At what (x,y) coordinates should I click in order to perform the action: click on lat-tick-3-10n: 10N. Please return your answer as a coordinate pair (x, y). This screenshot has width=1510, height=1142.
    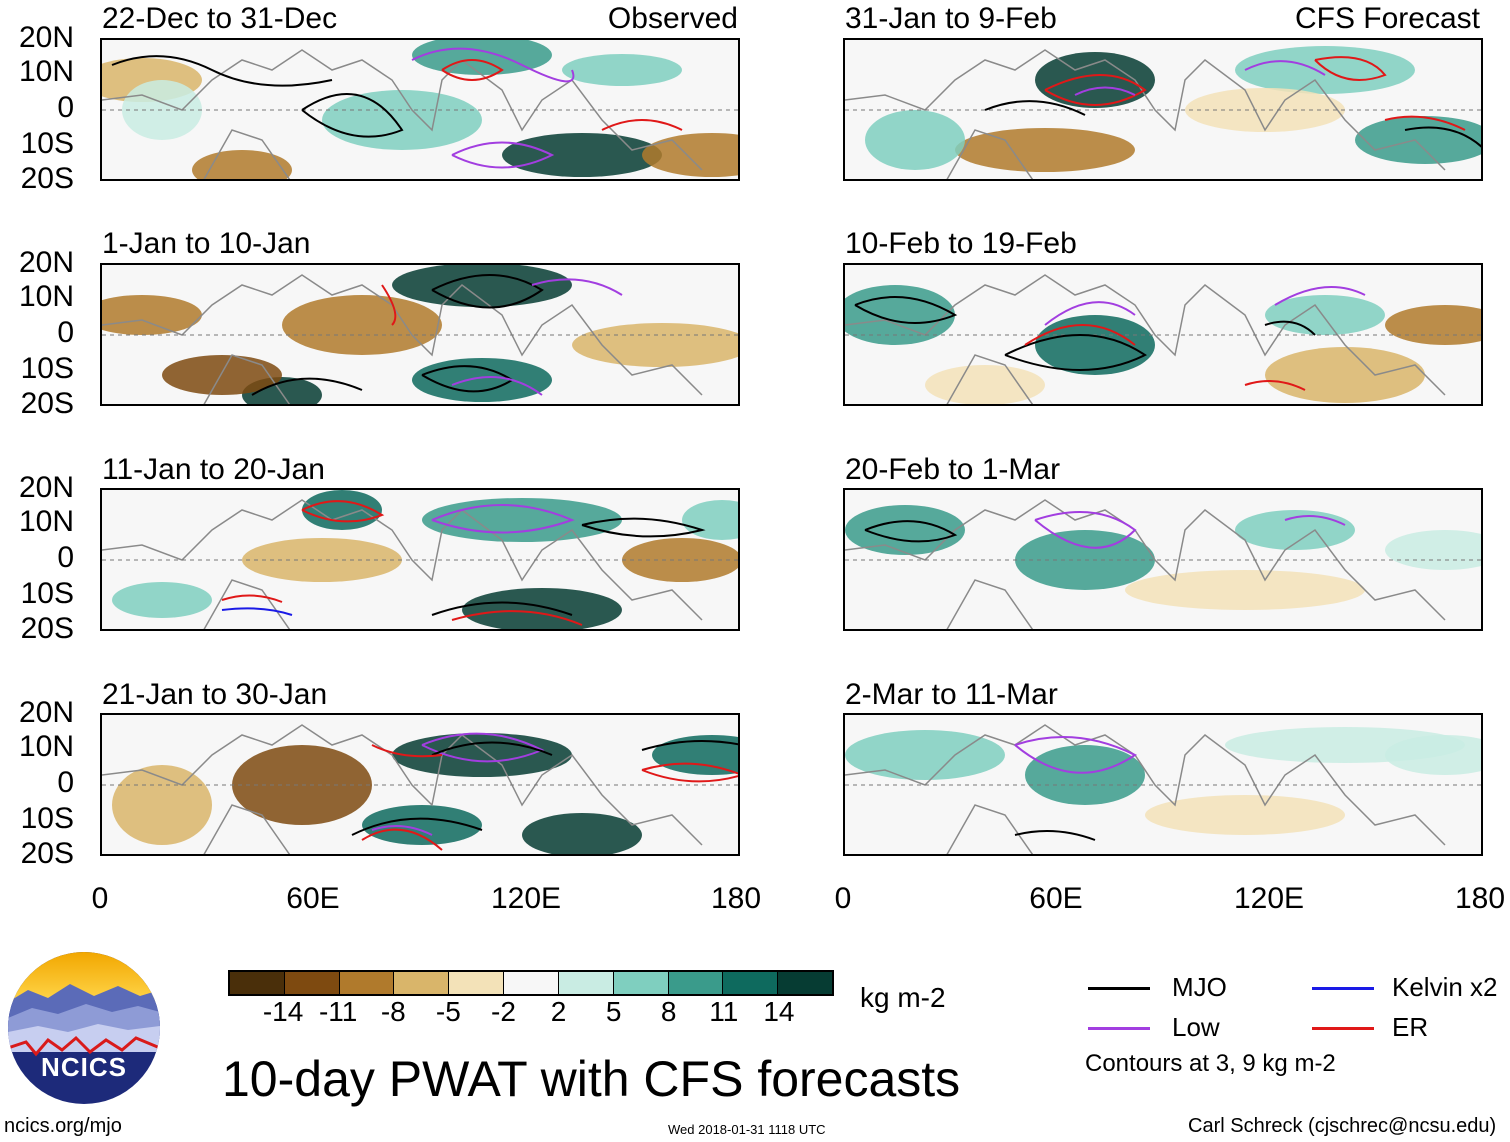
    Looking at the image, I should click on (46, 521).